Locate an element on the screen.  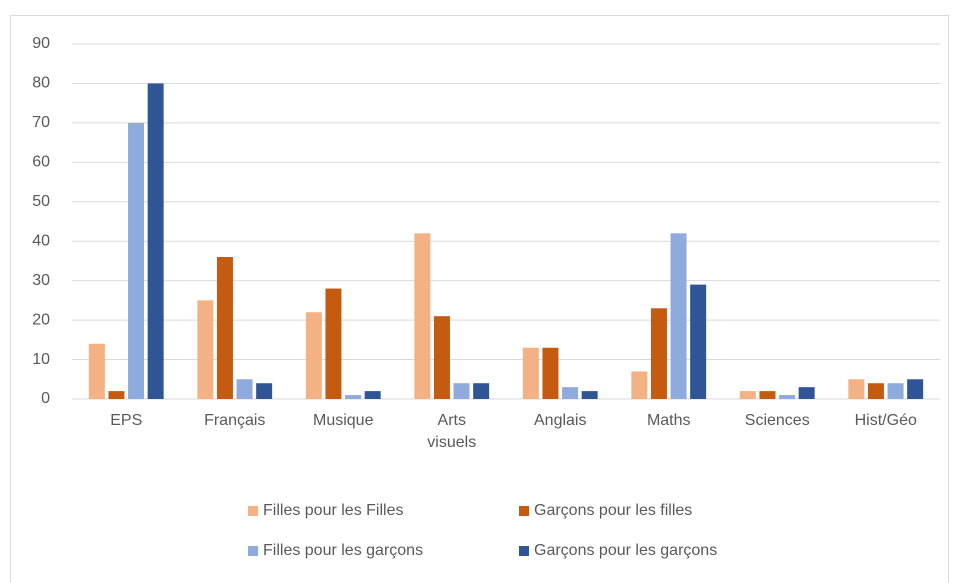
y-tick-label: 20 is located at coordinates (41, 319).